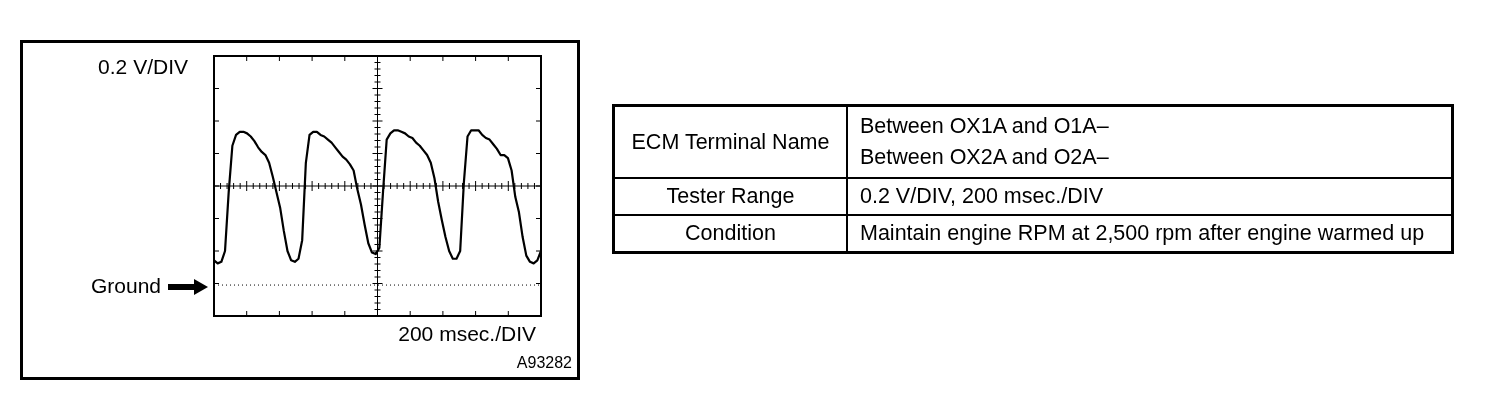 The width and height of the screenshot is (1504, 404). What do you see at coordinates (125, 285) in the screenshot?
I see `ref-line-label: Ground` at bounding box center [125, 285].